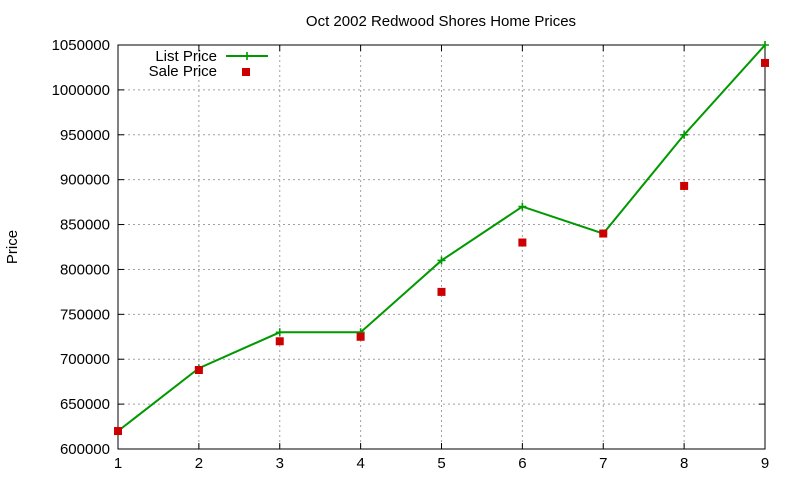 The image size is (800, 480). I want to click on chart-title: Oct 2002 Redwood Shores Home Prices, so click(441, 21).